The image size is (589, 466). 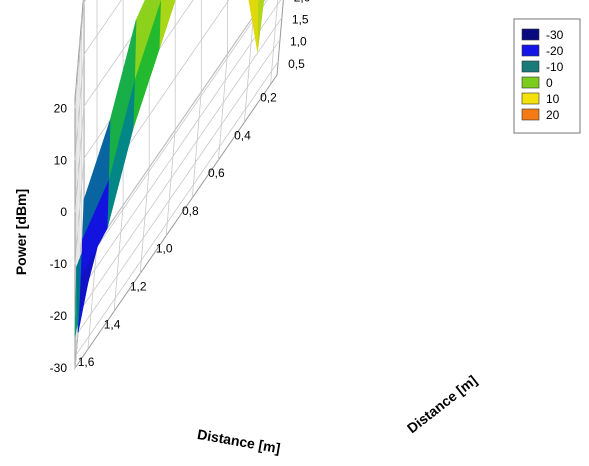 I want to click on legend: -30 -20 -10 0 10 20, so click(x=547, y=76).